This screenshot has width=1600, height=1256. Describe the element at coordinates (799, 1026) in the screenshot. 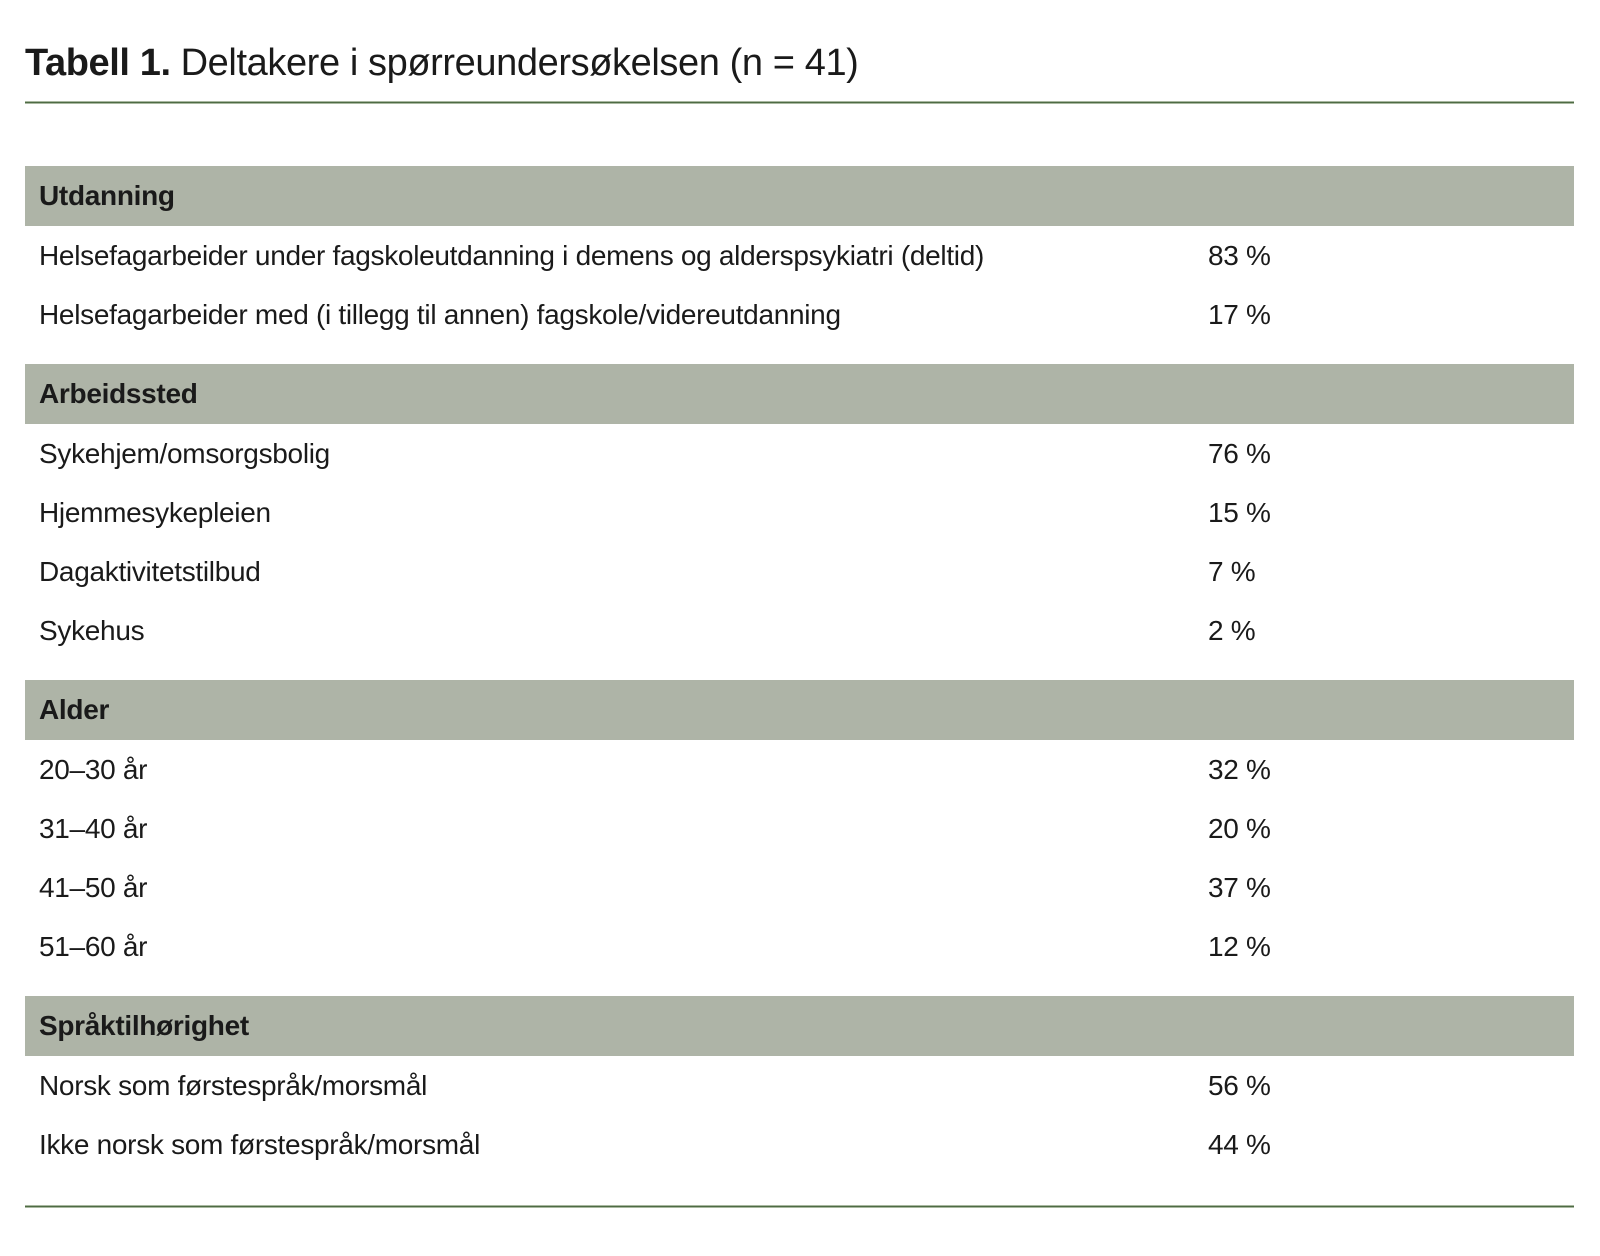

I see `section-header-spraktilhorighet: Språktilhørighet` at that location.